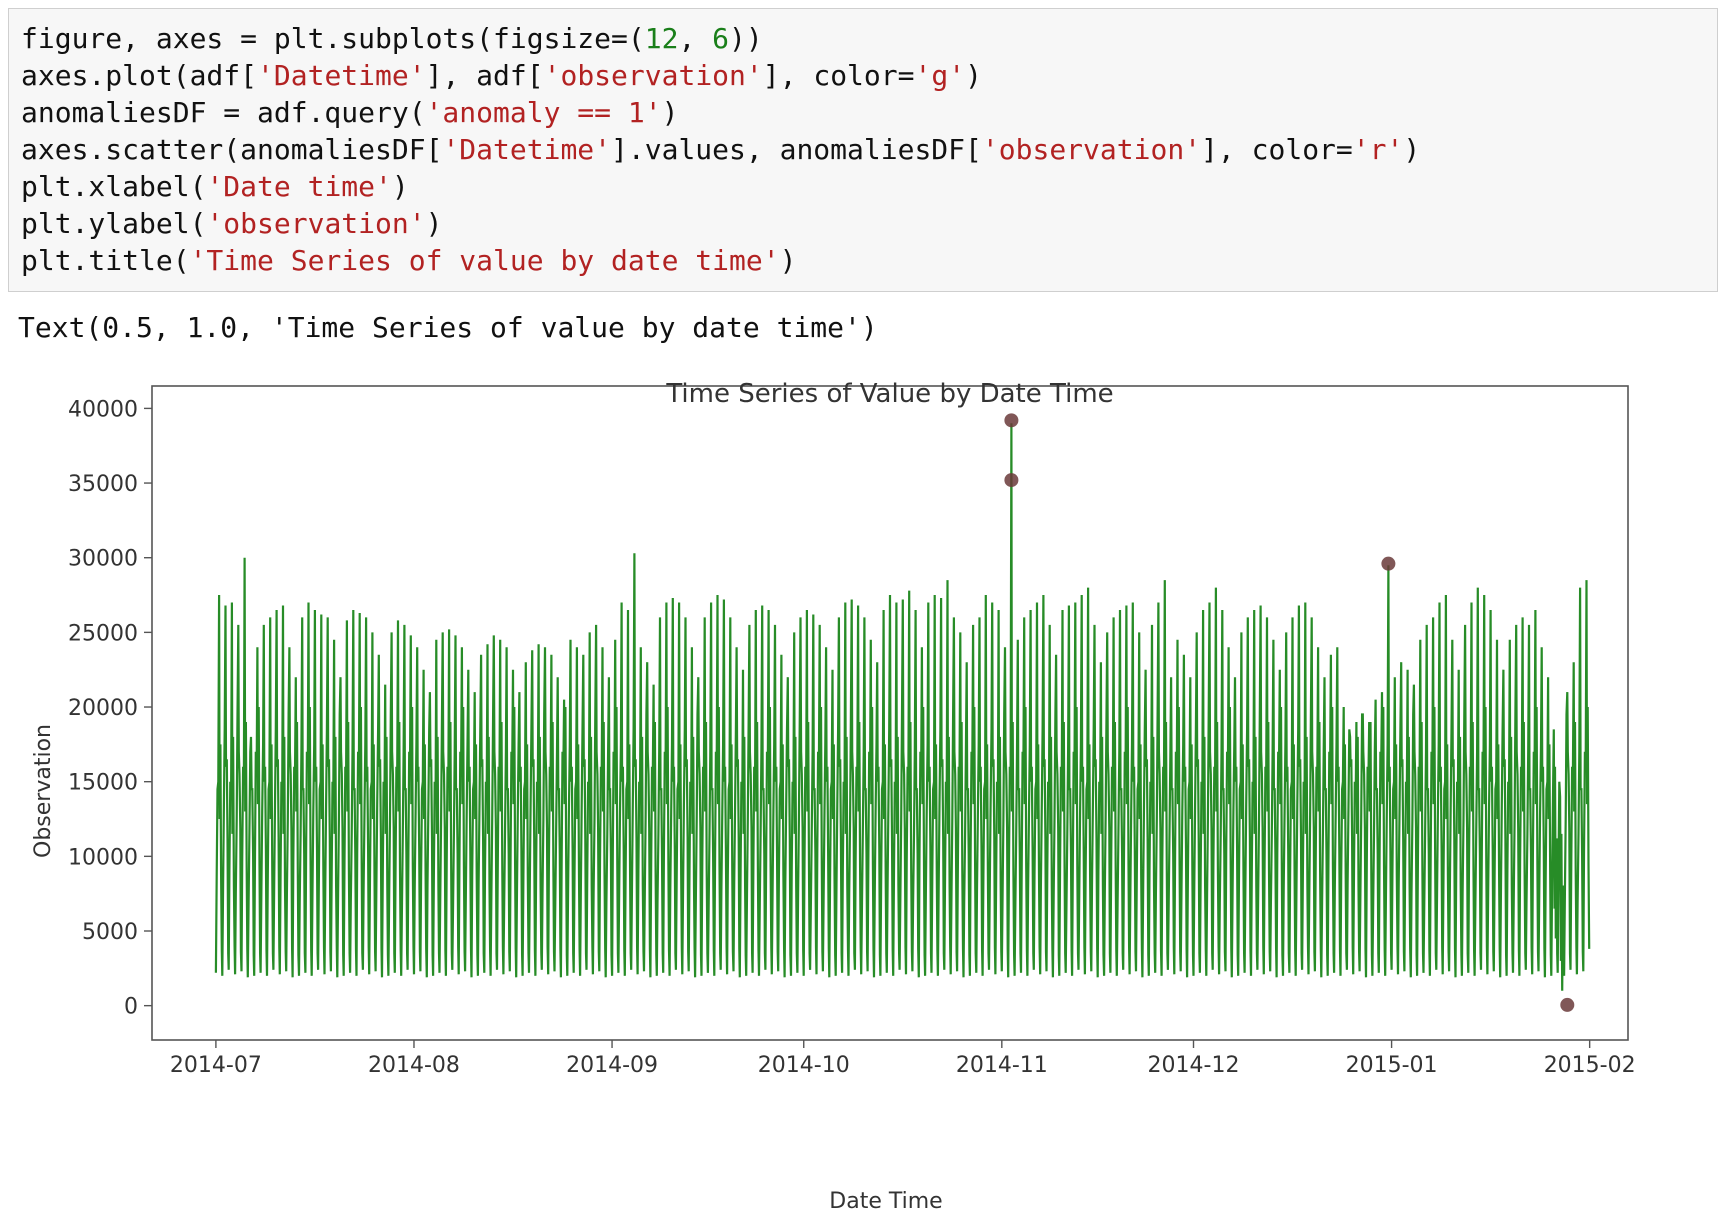  What do you see at coordinates (543, 112) in the screenshot?
I see `code-token: 'anomaly == 1'` at bounding box center [543, 112].